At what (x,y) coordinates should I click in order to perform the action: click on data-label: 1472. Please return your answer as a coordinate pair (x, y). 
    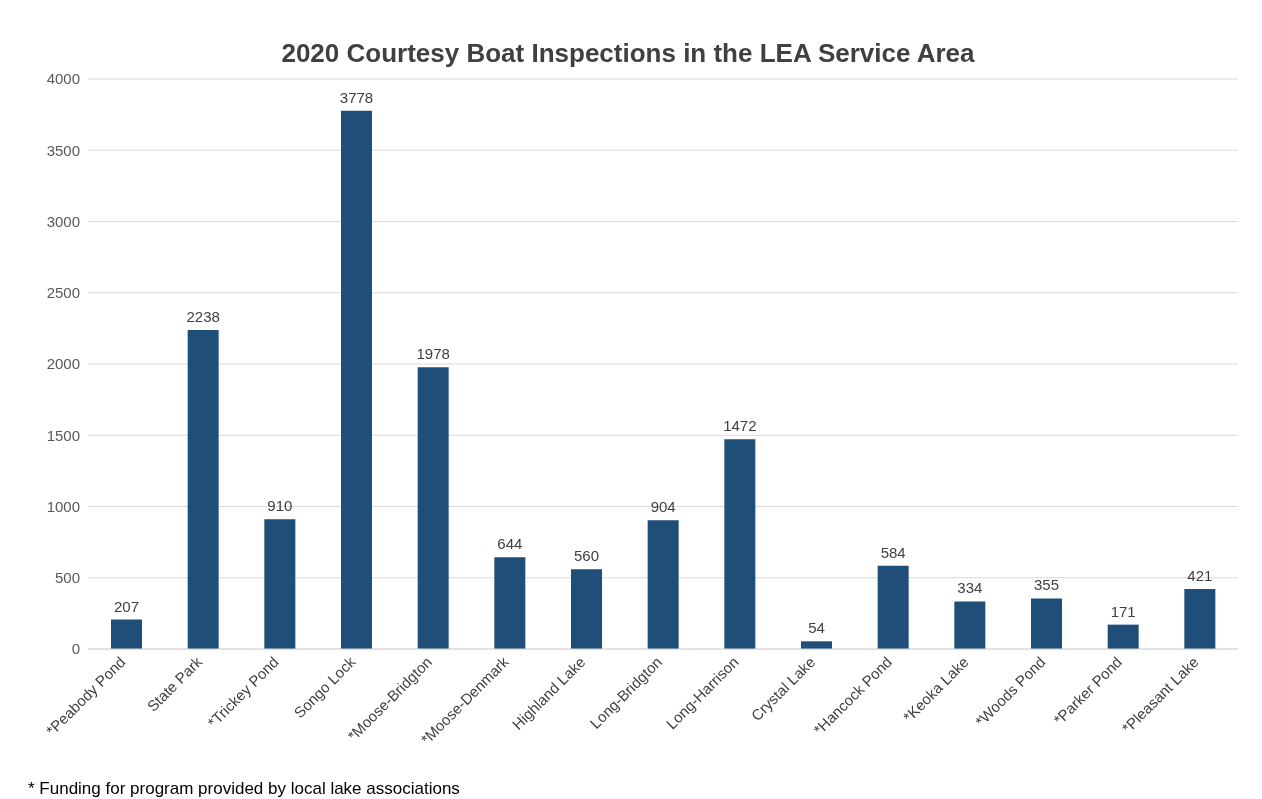
    Looking at the image, I should click on (740, 426).